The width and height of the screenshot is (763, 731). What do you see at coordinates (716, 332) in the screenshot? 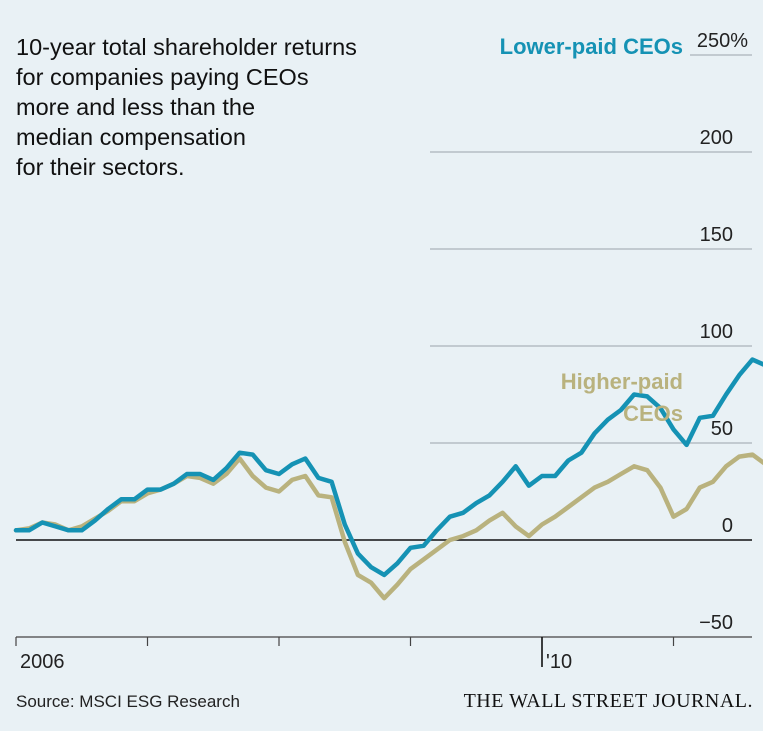
I see `y-tick-label: 100` at bounding box center [716, 332].